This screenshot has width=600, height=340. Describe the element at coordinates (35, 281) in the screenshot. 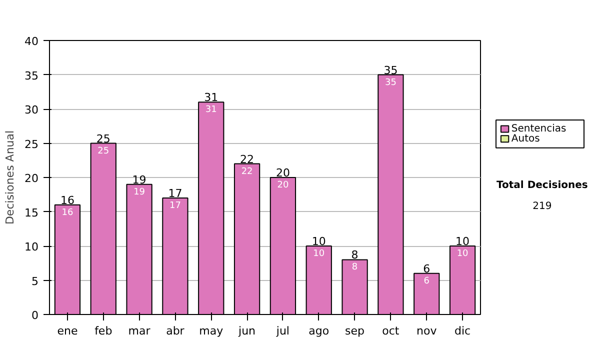

I see `y-tick-label: 5` at that location.